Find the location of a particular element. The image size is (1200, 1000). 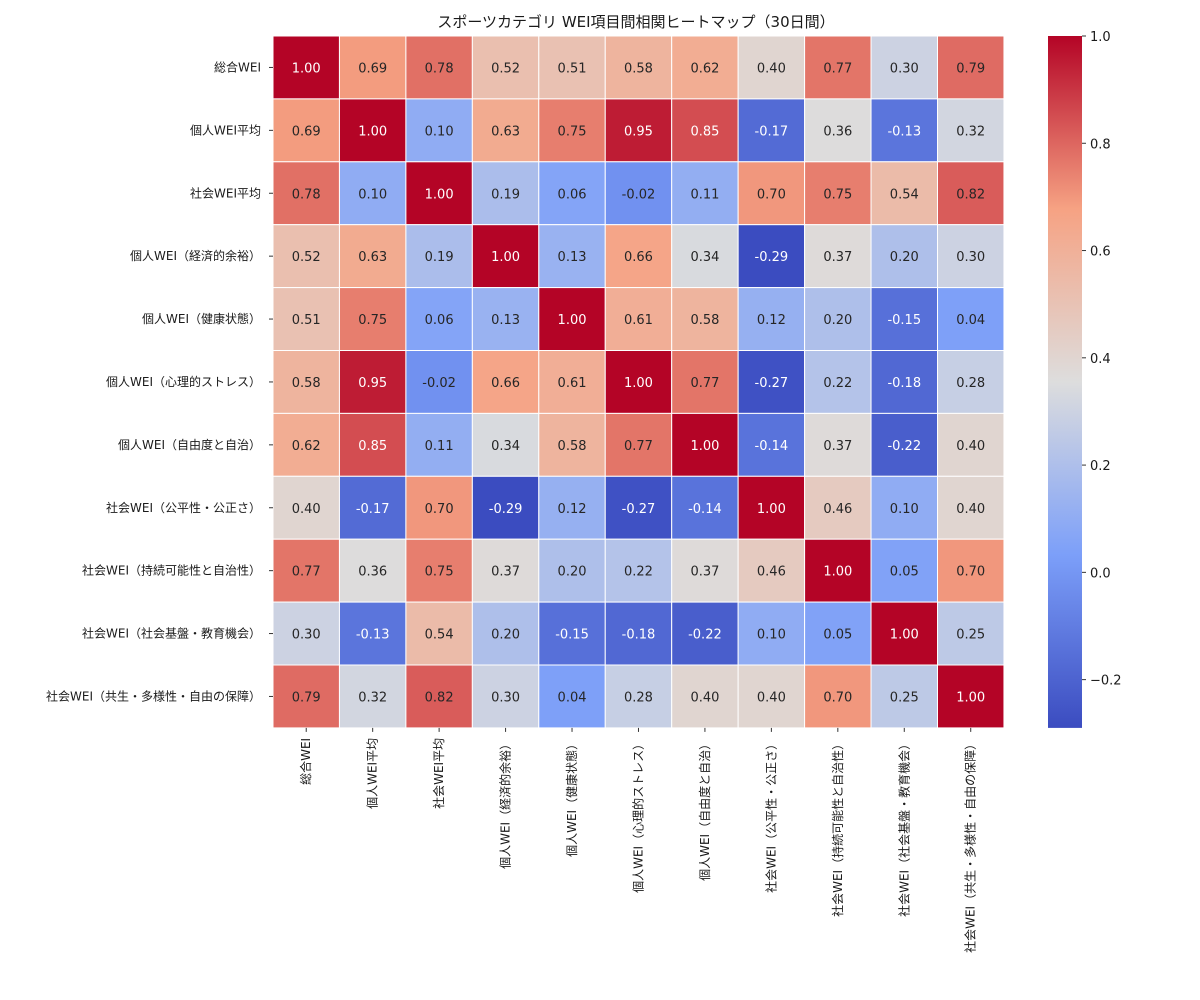

row-label: 社会WEI（公平性・公正さ） is located at coordinates (183, 507).